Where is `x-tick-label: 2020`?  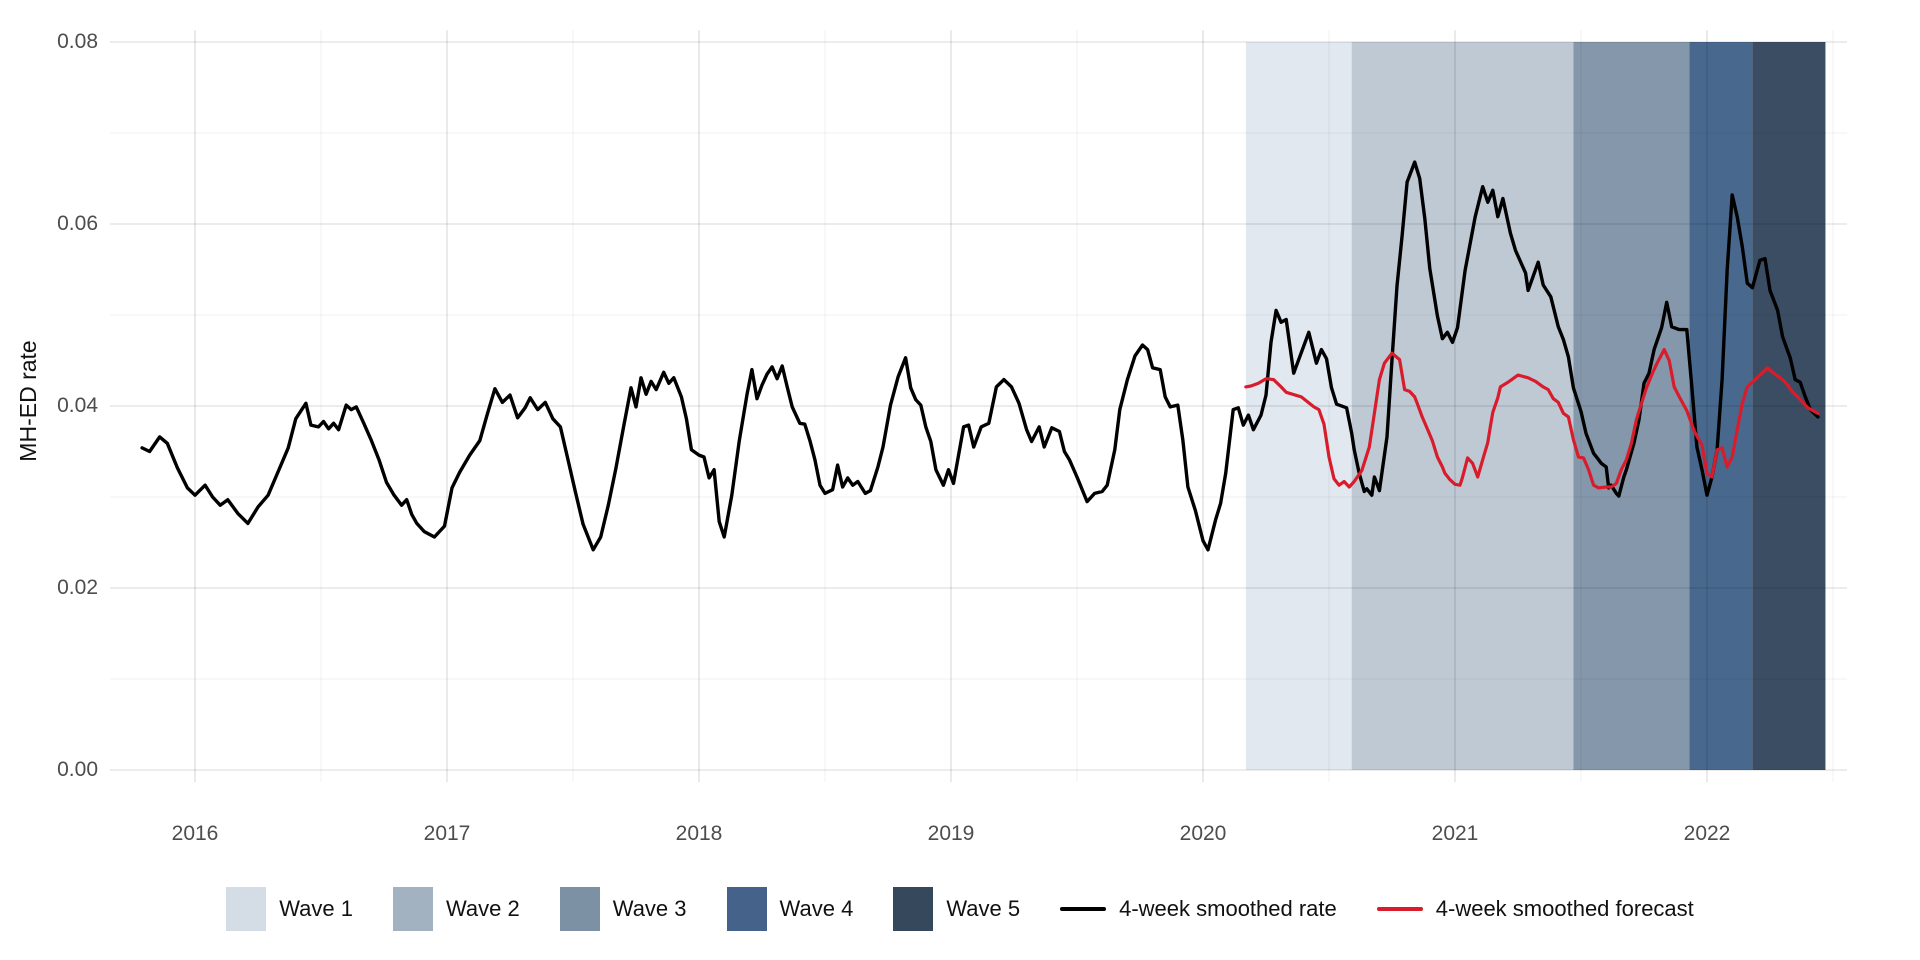 x-tick-label: 2020 is located at coordinates (1203, 833).